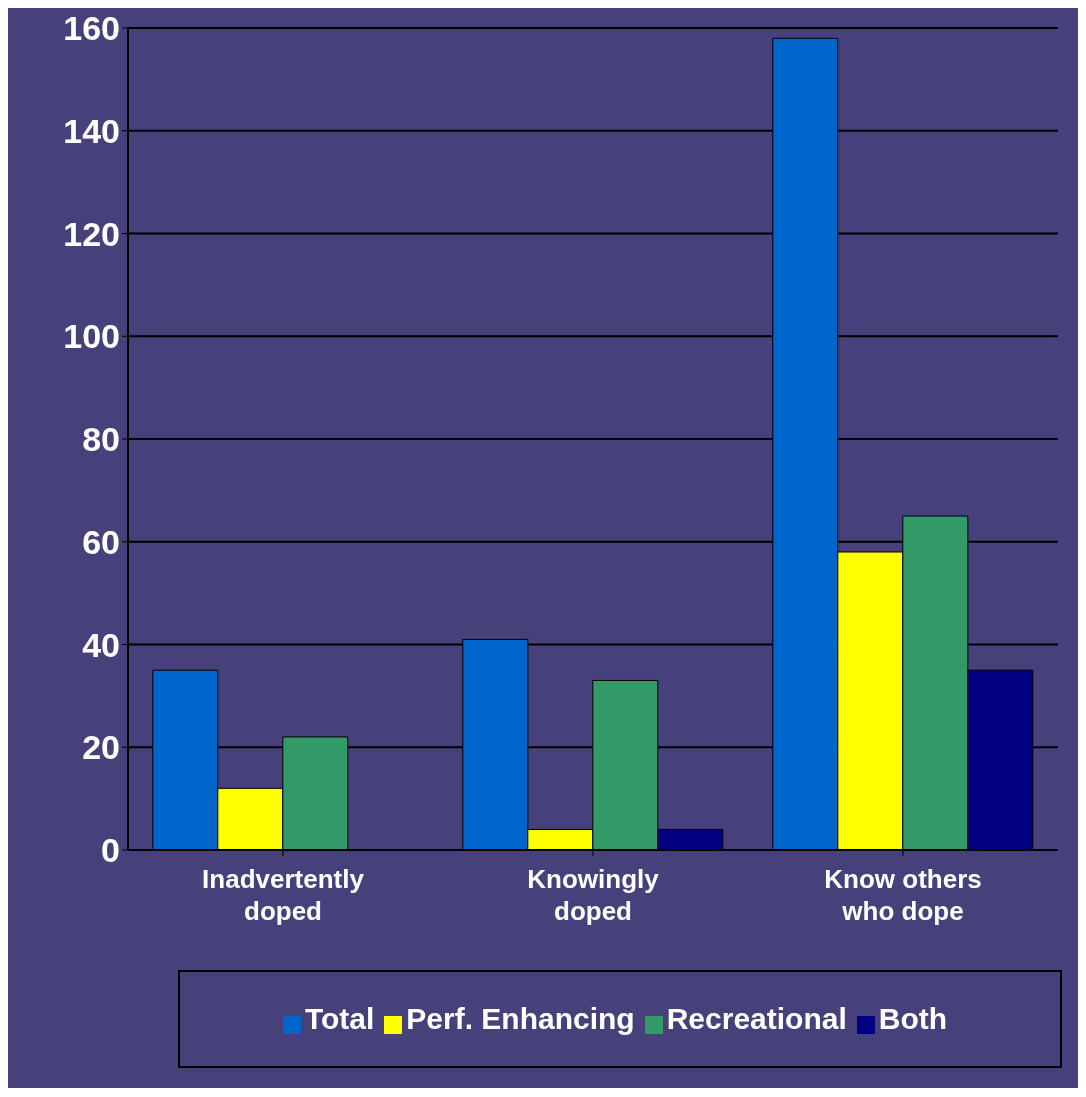 The height and width of the screenshot is (1097, 1086). I want to click on y-tick-label: 160, so click(91, 28).